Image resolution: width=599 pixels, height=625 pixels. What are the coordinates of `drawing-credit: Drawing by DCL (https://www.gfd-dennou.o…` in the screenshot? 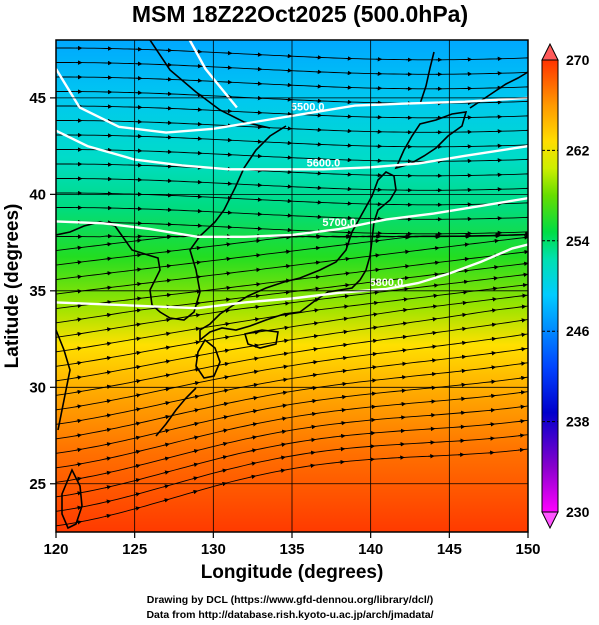 It's located at (290, 600).